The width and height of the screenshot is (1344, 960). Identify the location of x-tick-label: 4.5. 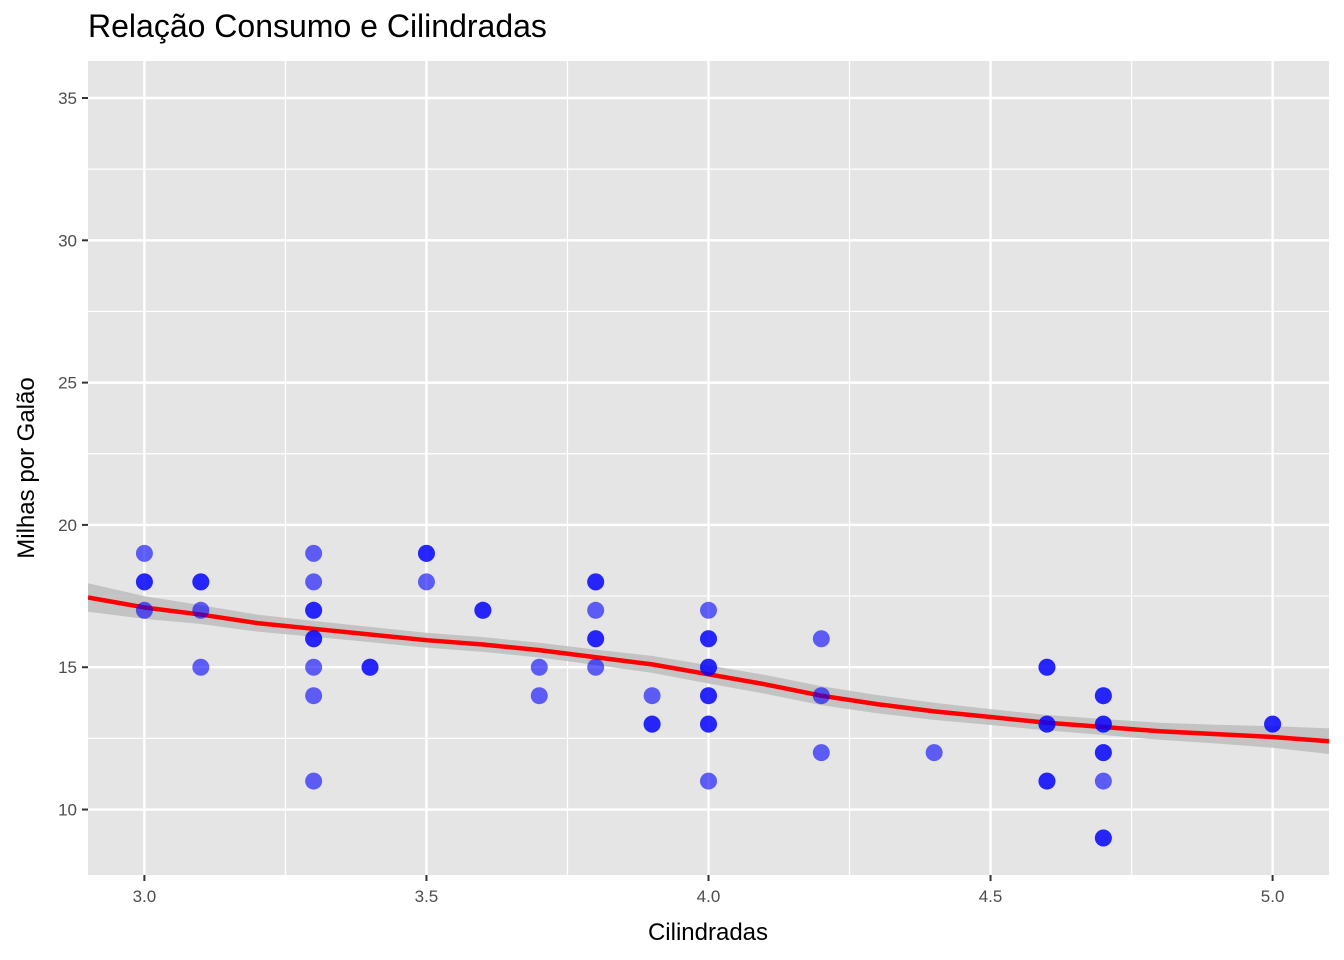
(991, 896).